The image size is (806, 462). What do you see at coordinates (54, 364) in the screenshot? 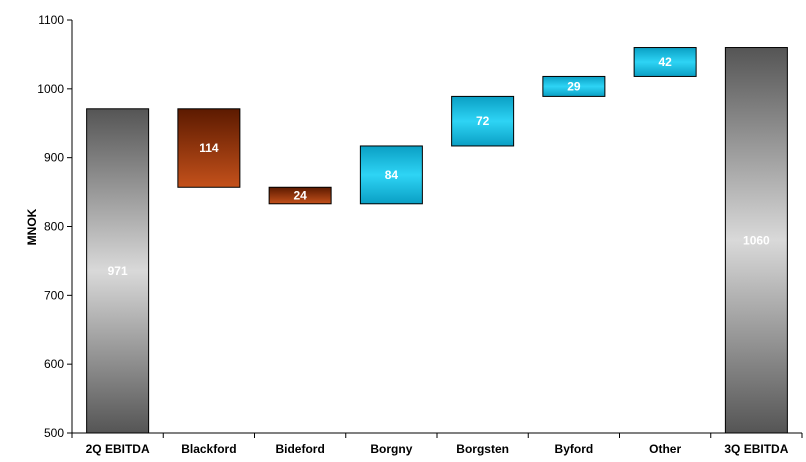
I see `y-tick-label: 600` at bounding box center [54, 364].